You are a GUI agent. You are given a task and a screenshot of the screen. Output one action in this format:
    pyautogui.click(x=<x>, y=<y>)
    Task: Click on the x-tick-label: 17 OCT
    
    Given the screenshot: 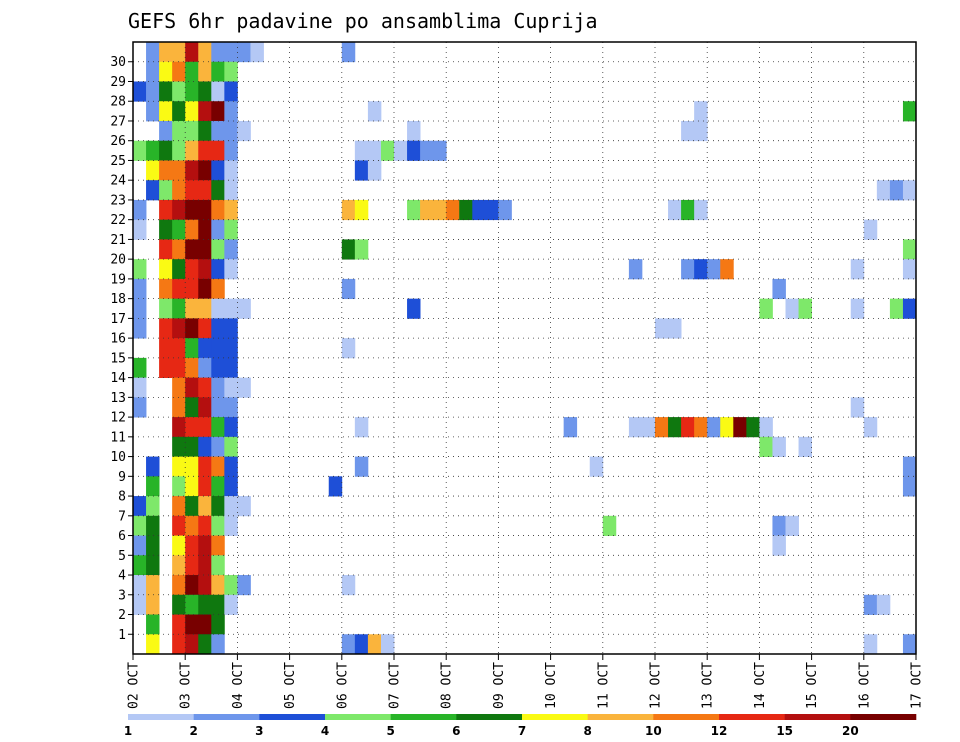 What is the action you would take?
    pyautogui.click(x=917, y=685)
    